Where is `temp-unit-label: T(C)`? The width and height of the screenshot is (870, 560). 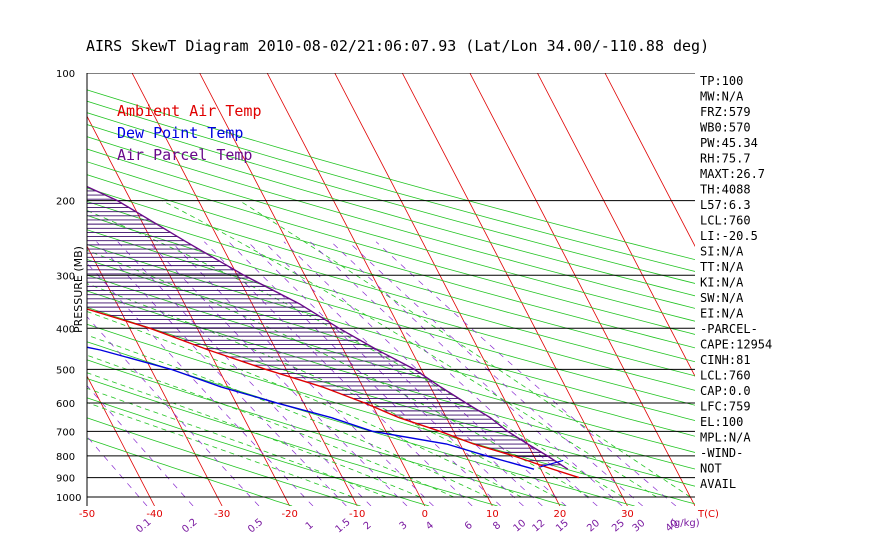 temp-unit-label: T(C) is located at coordinates (708, 514).